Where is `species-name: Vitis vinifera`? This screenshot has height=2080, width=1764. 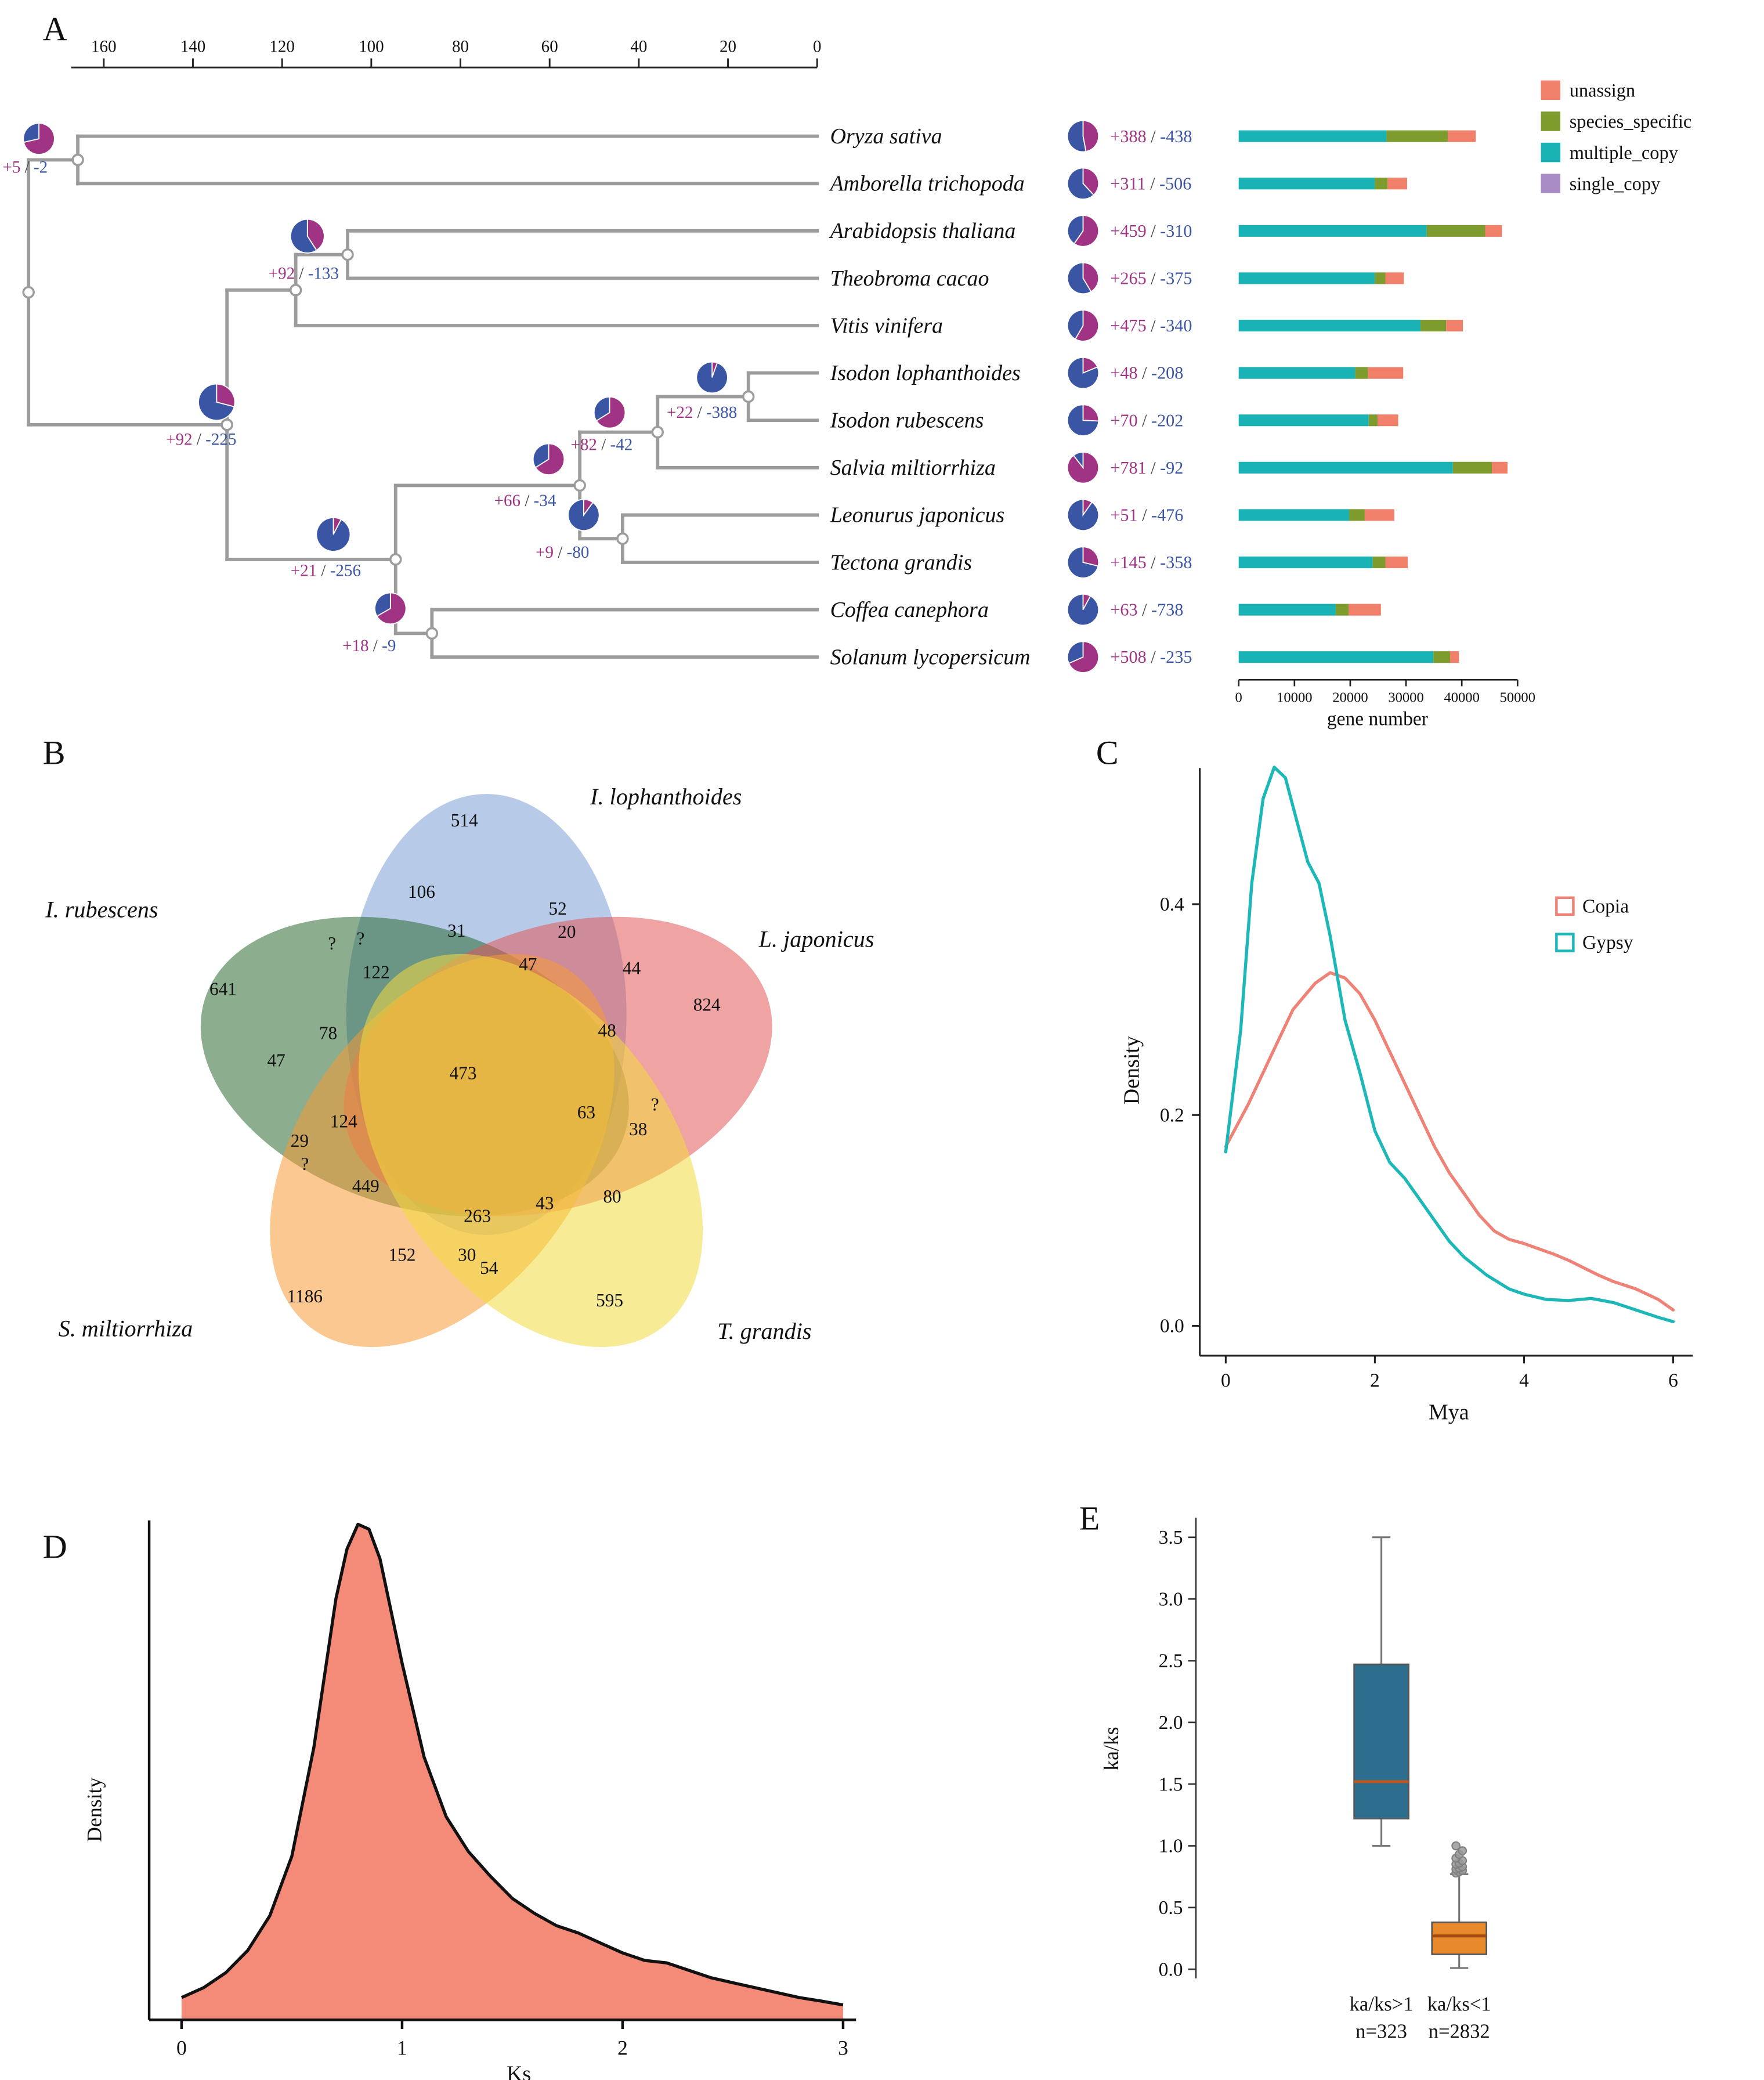 species-name: Vitis vinifera is located at coordinates (886, 326).